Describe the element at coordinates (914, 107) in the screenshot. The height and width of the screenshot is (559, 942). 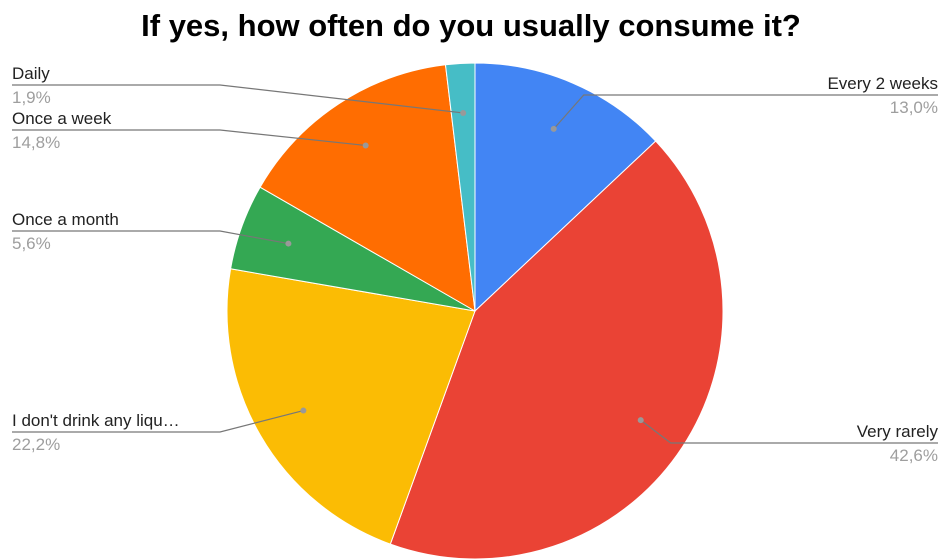
I see `slice-percent-label: 13,0%` at that location.